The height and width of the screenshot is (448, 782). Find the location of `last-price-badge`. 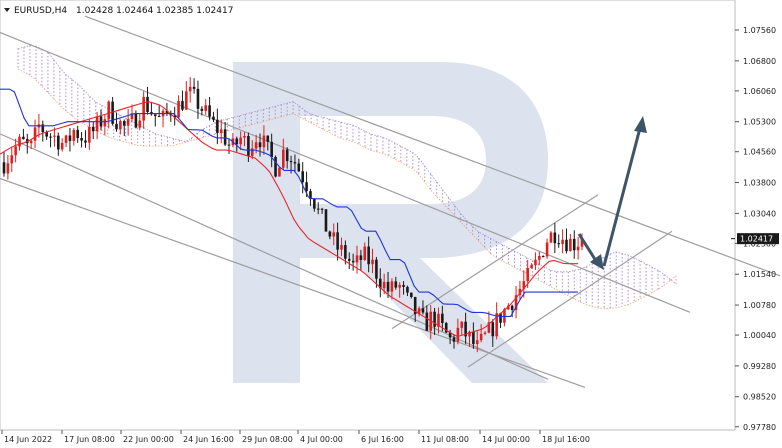

last-price-badge is located at coordinates (758, 239).